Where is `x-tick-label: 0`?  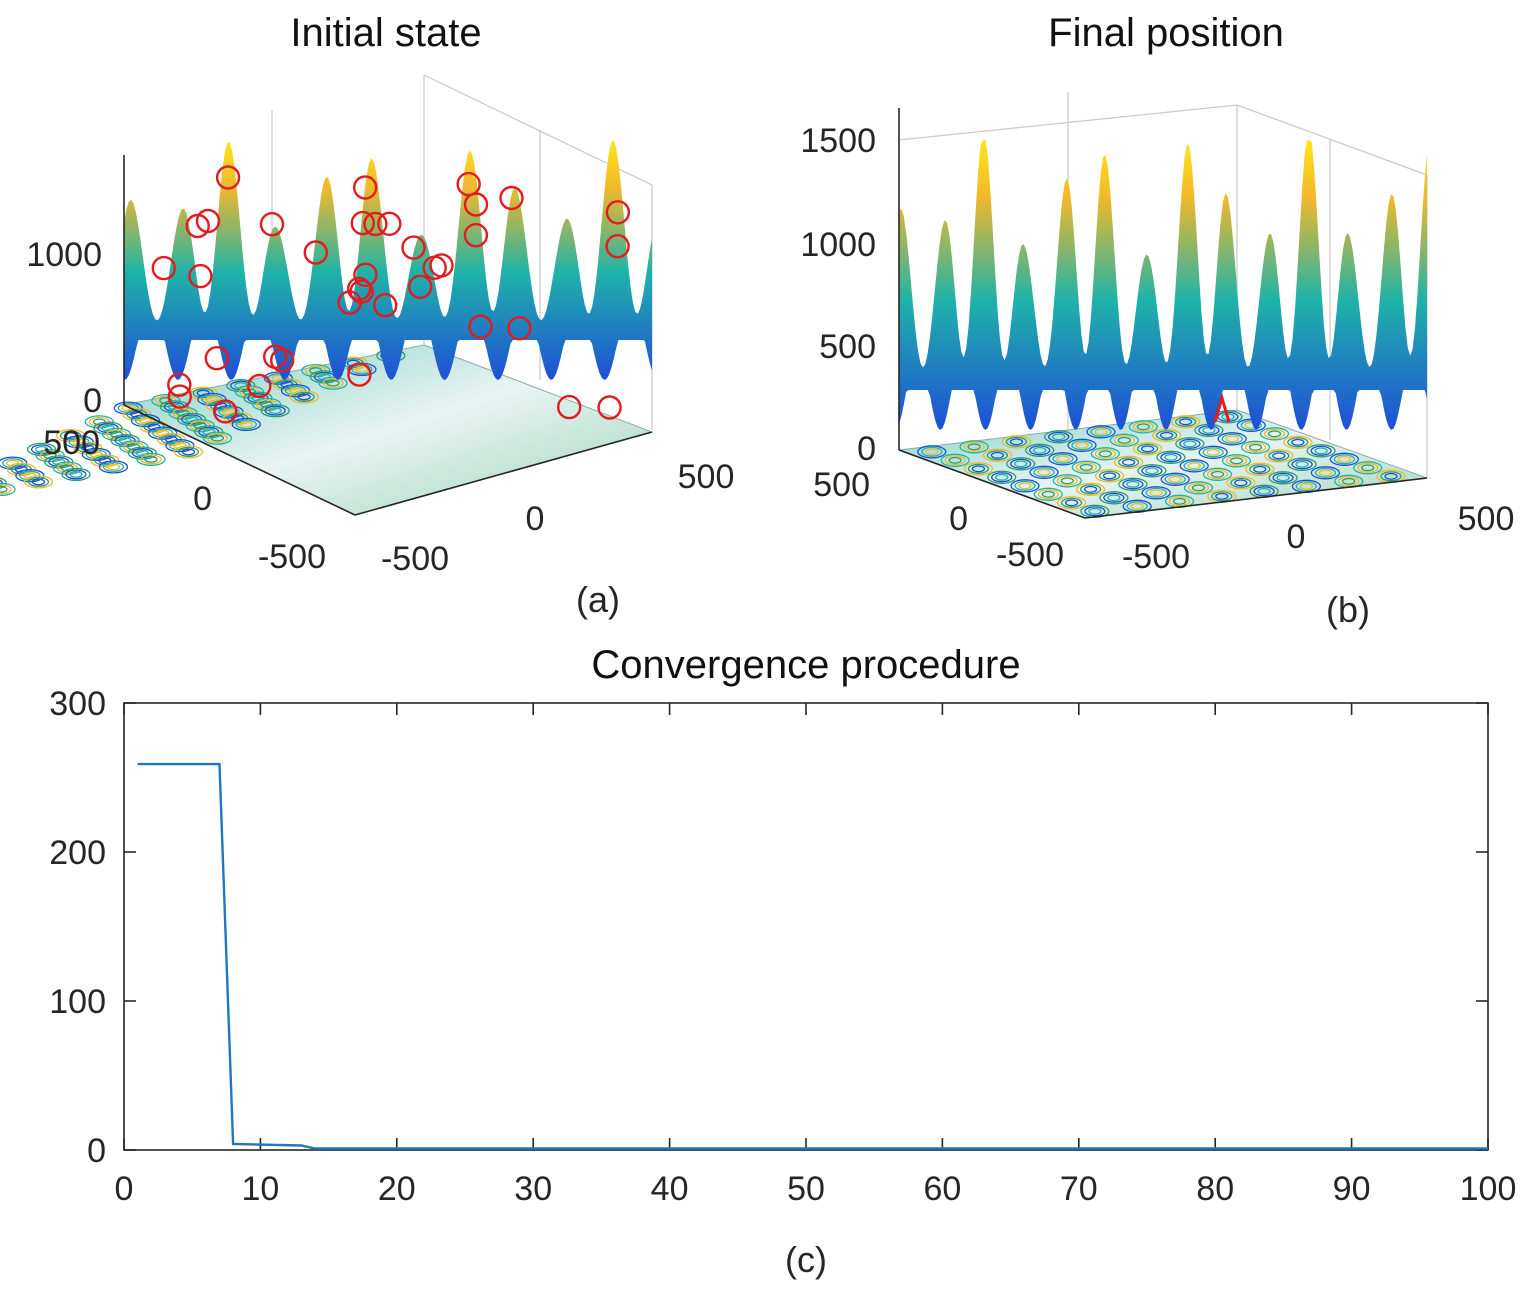
x-tick-label: 0 is located at coordinates (124, 1189).